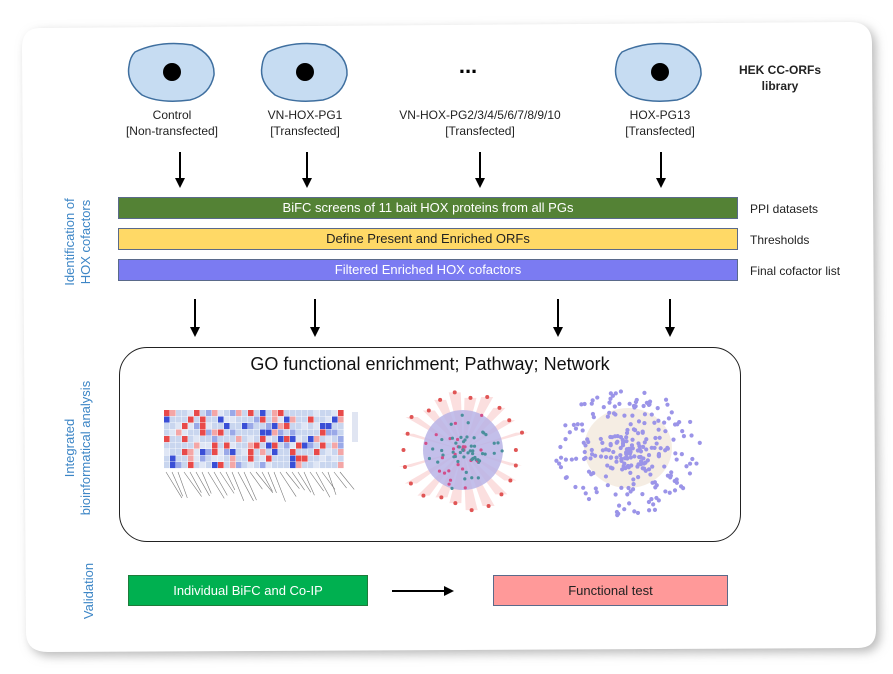 This screenshot has width=893, height=674. Describe the element at coordinates (660, 115) in the screenshot. I see `cell-label-line1: HOX-PG13` at that location.